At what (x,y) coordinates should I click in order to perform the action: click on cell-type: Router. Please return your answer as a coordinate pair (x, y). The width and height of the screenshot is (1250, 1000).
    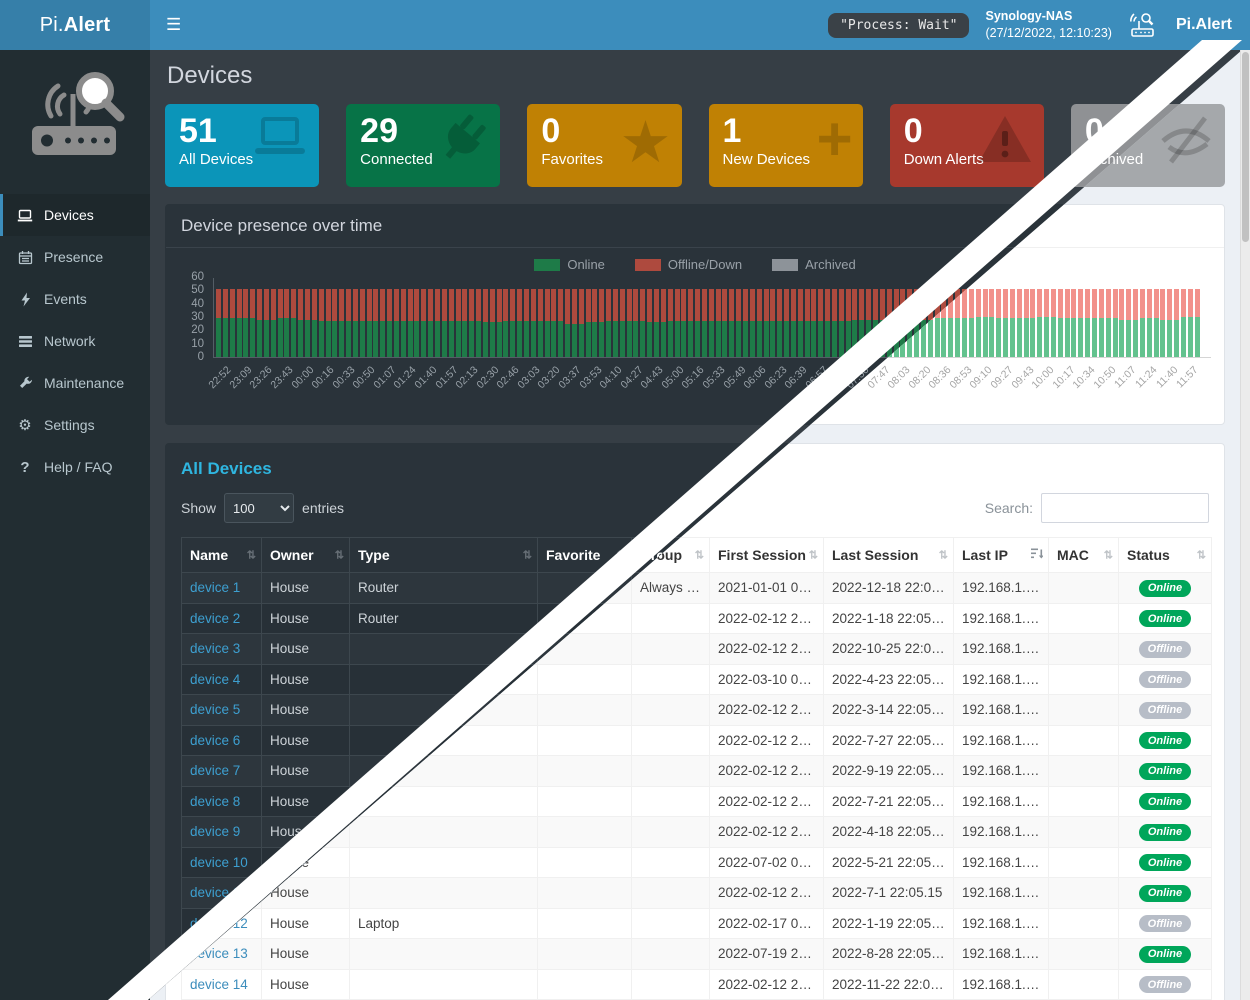
    Looking at the image, I should click on (443, 588).